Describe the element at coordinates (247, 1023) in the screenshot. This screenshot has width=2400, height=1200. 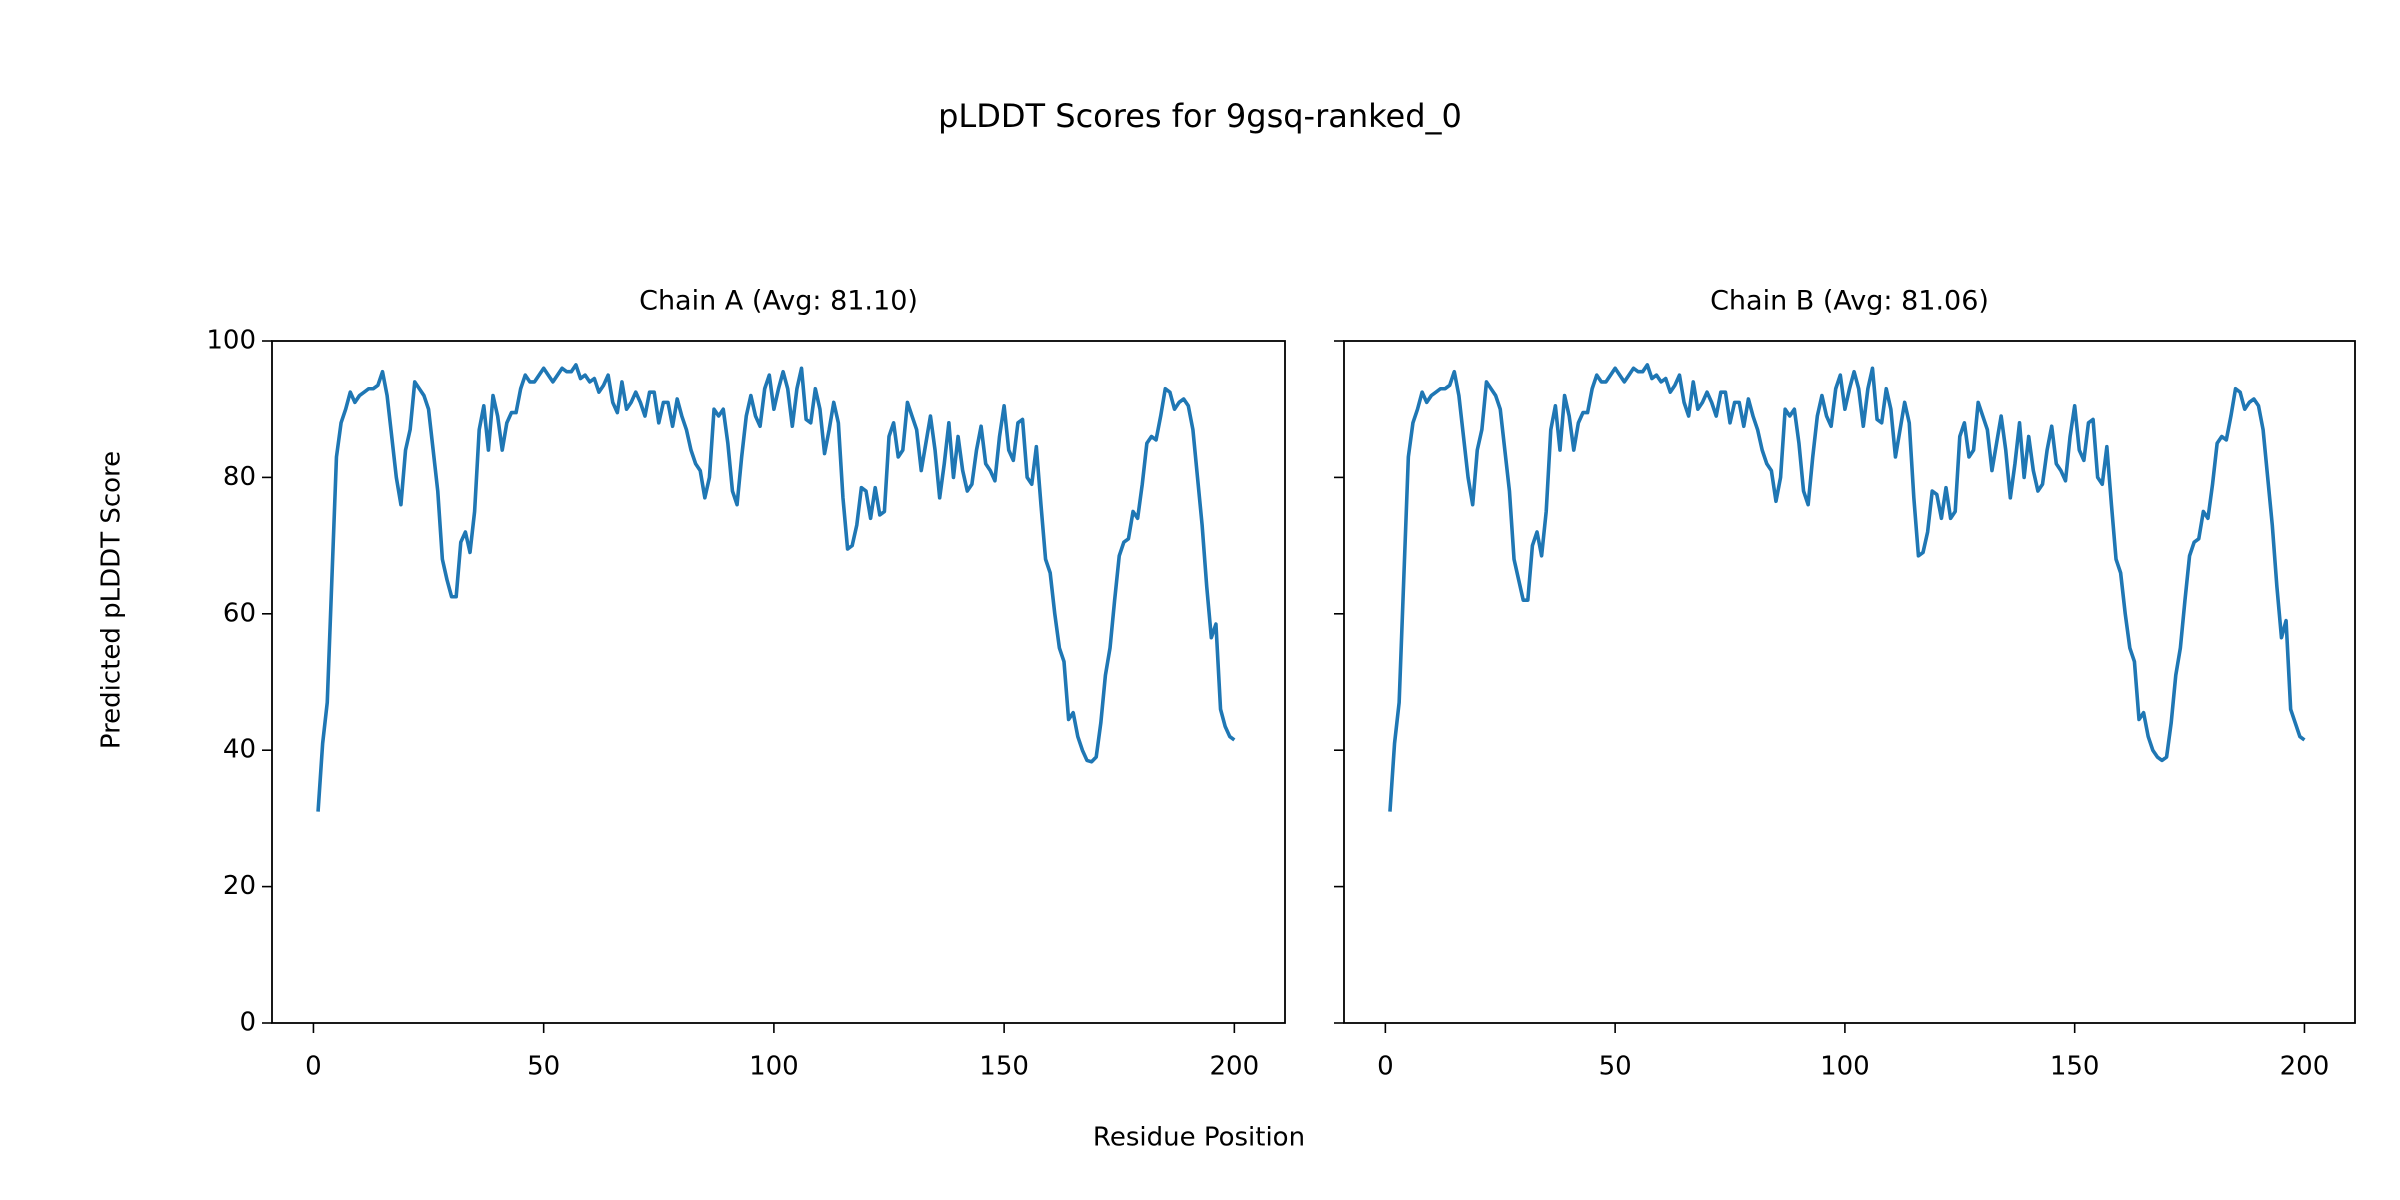
I see `y-tick-label: 0` at that location.